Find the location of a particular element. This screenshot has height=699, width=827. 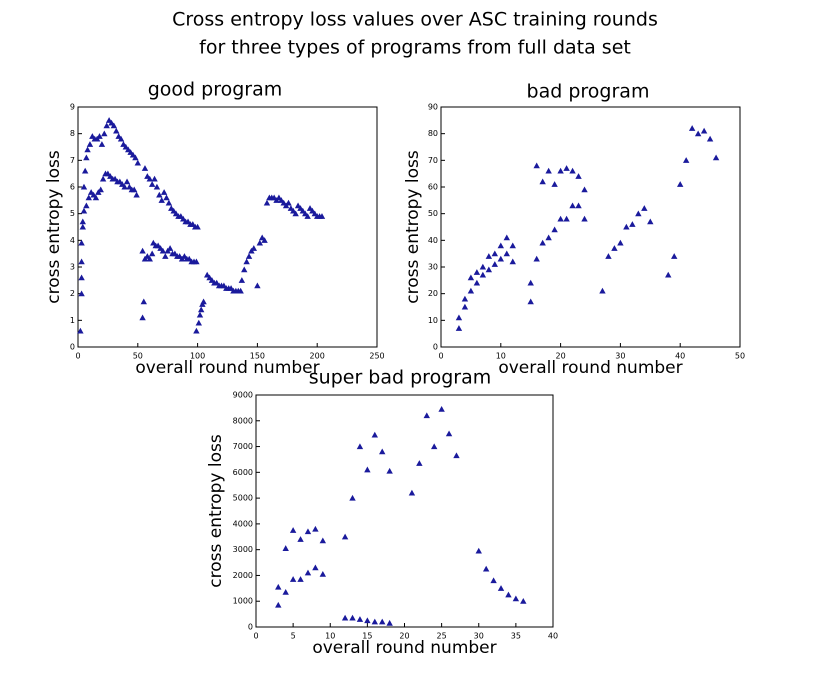

y-tick-label: 30 is located at coordinates (433, 267).